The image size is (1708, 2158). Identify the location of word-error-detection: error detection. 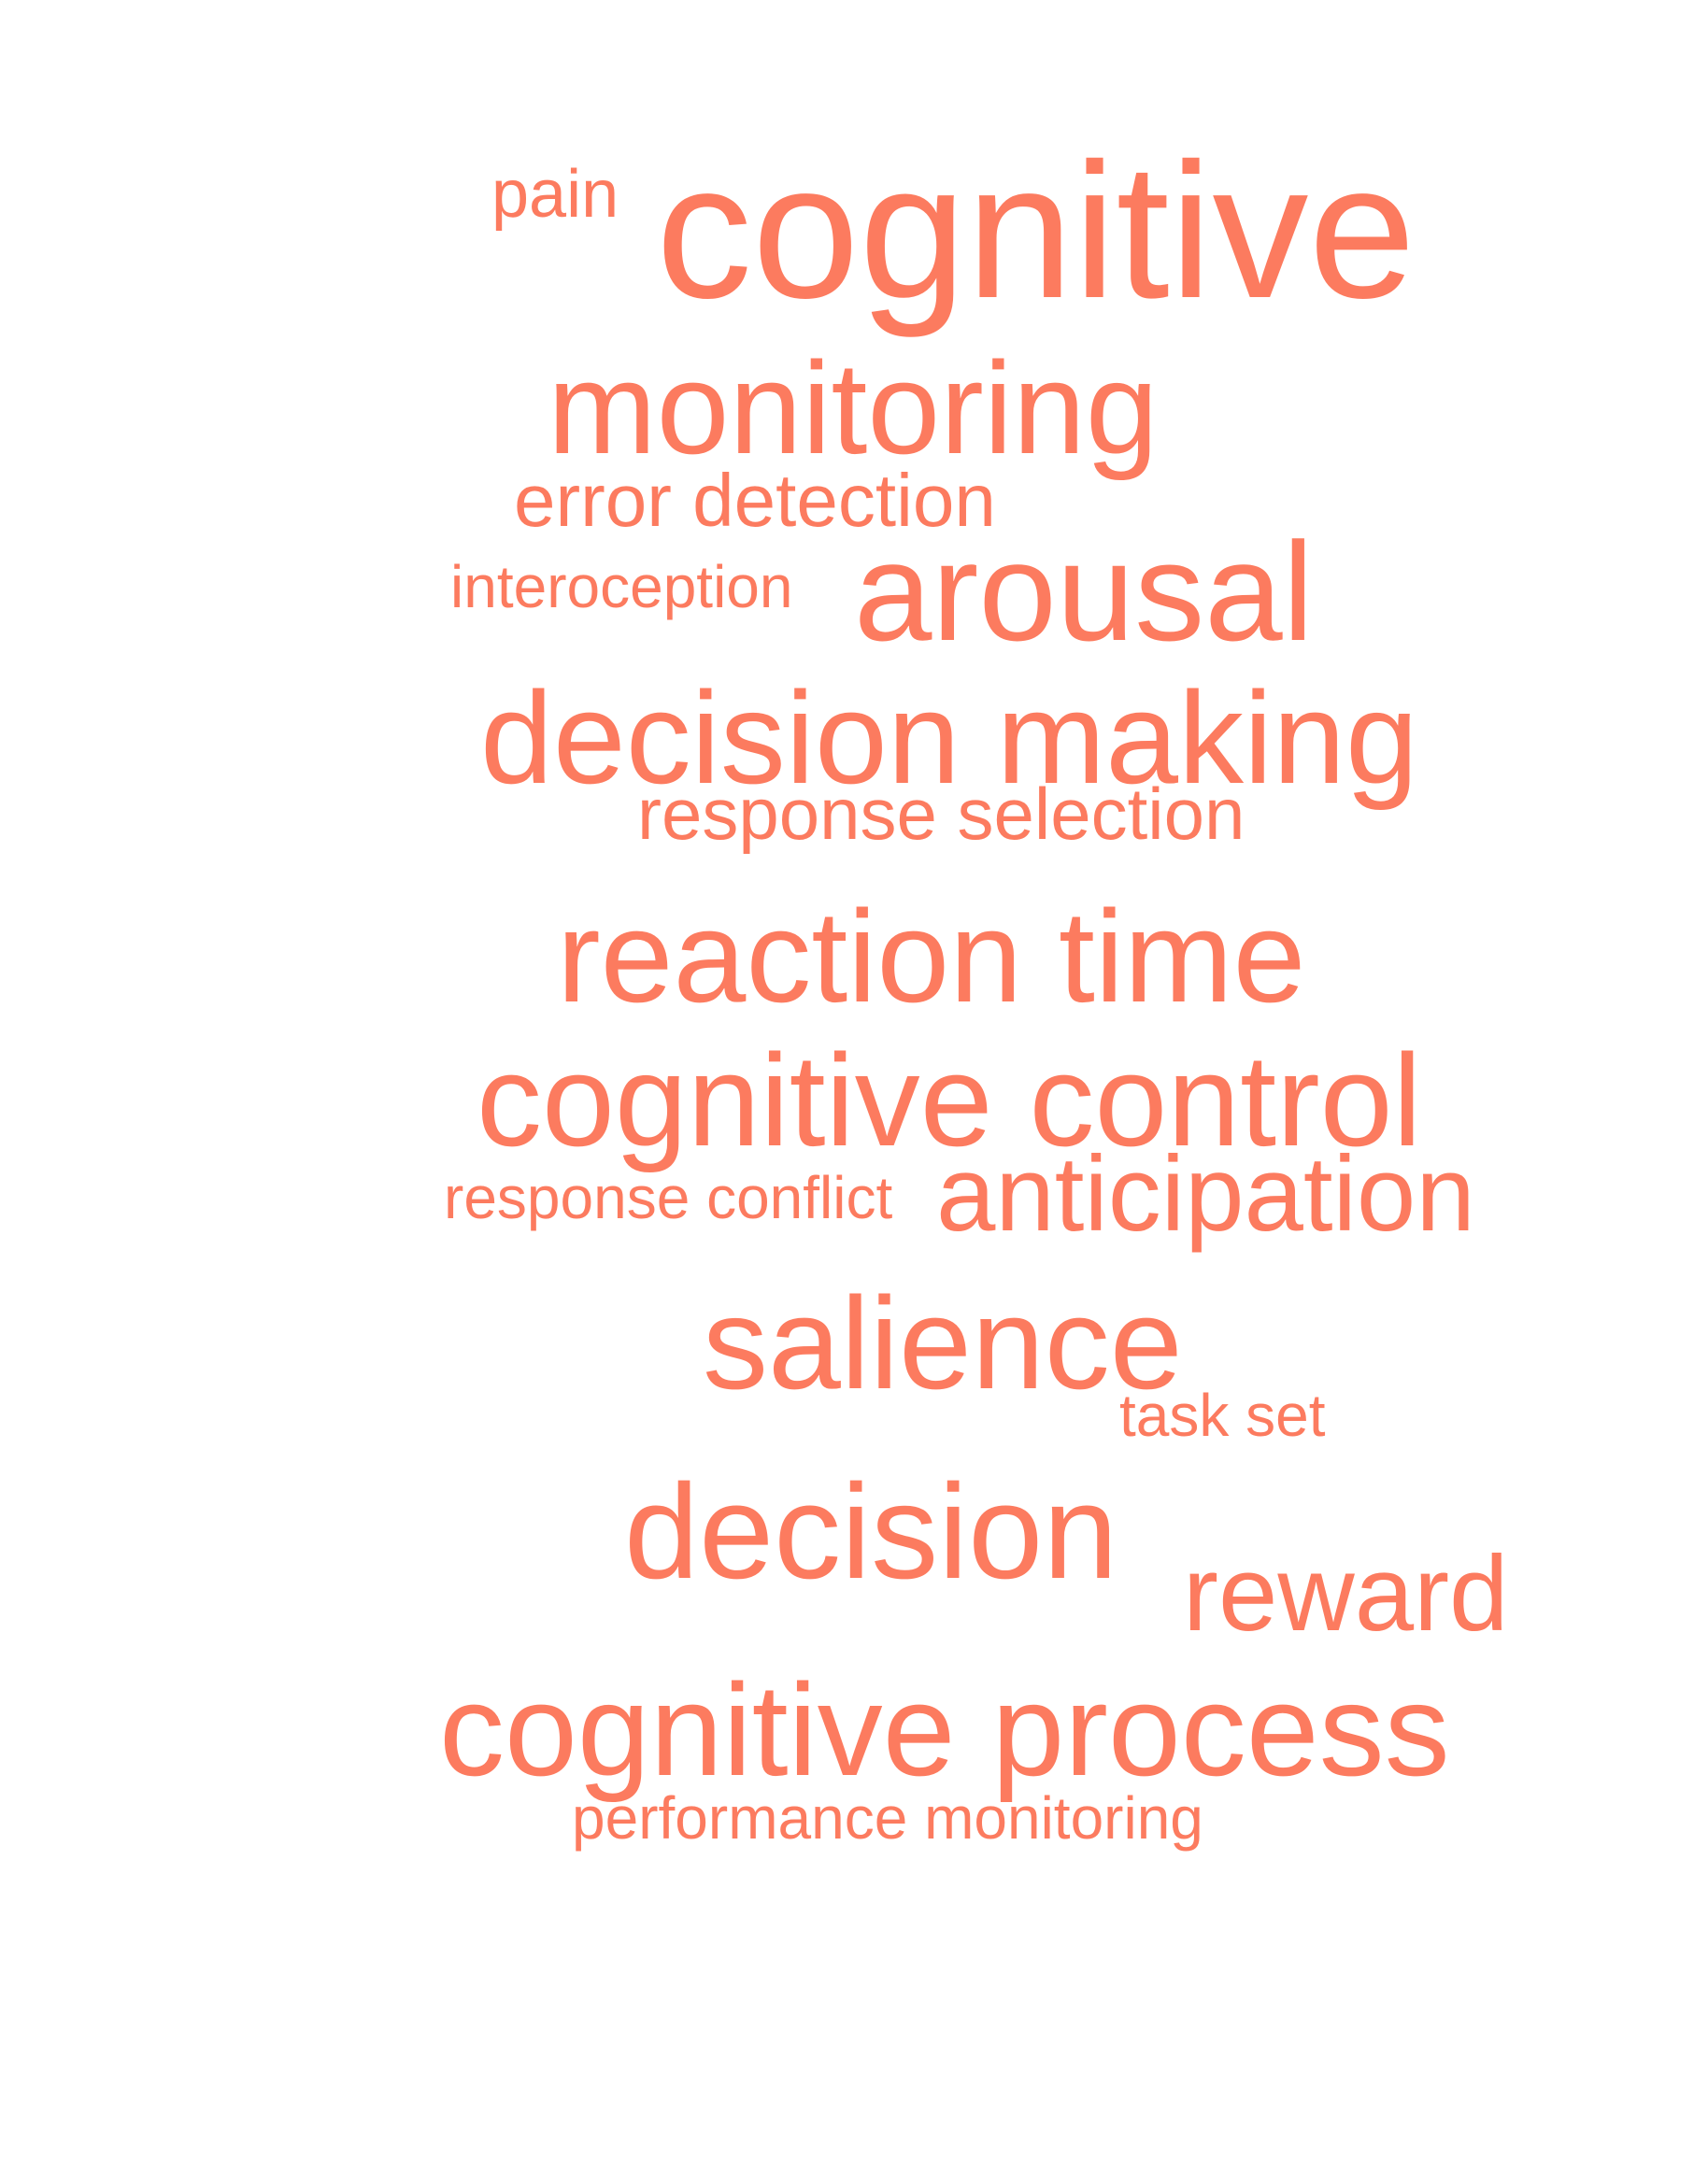
(755, 501).